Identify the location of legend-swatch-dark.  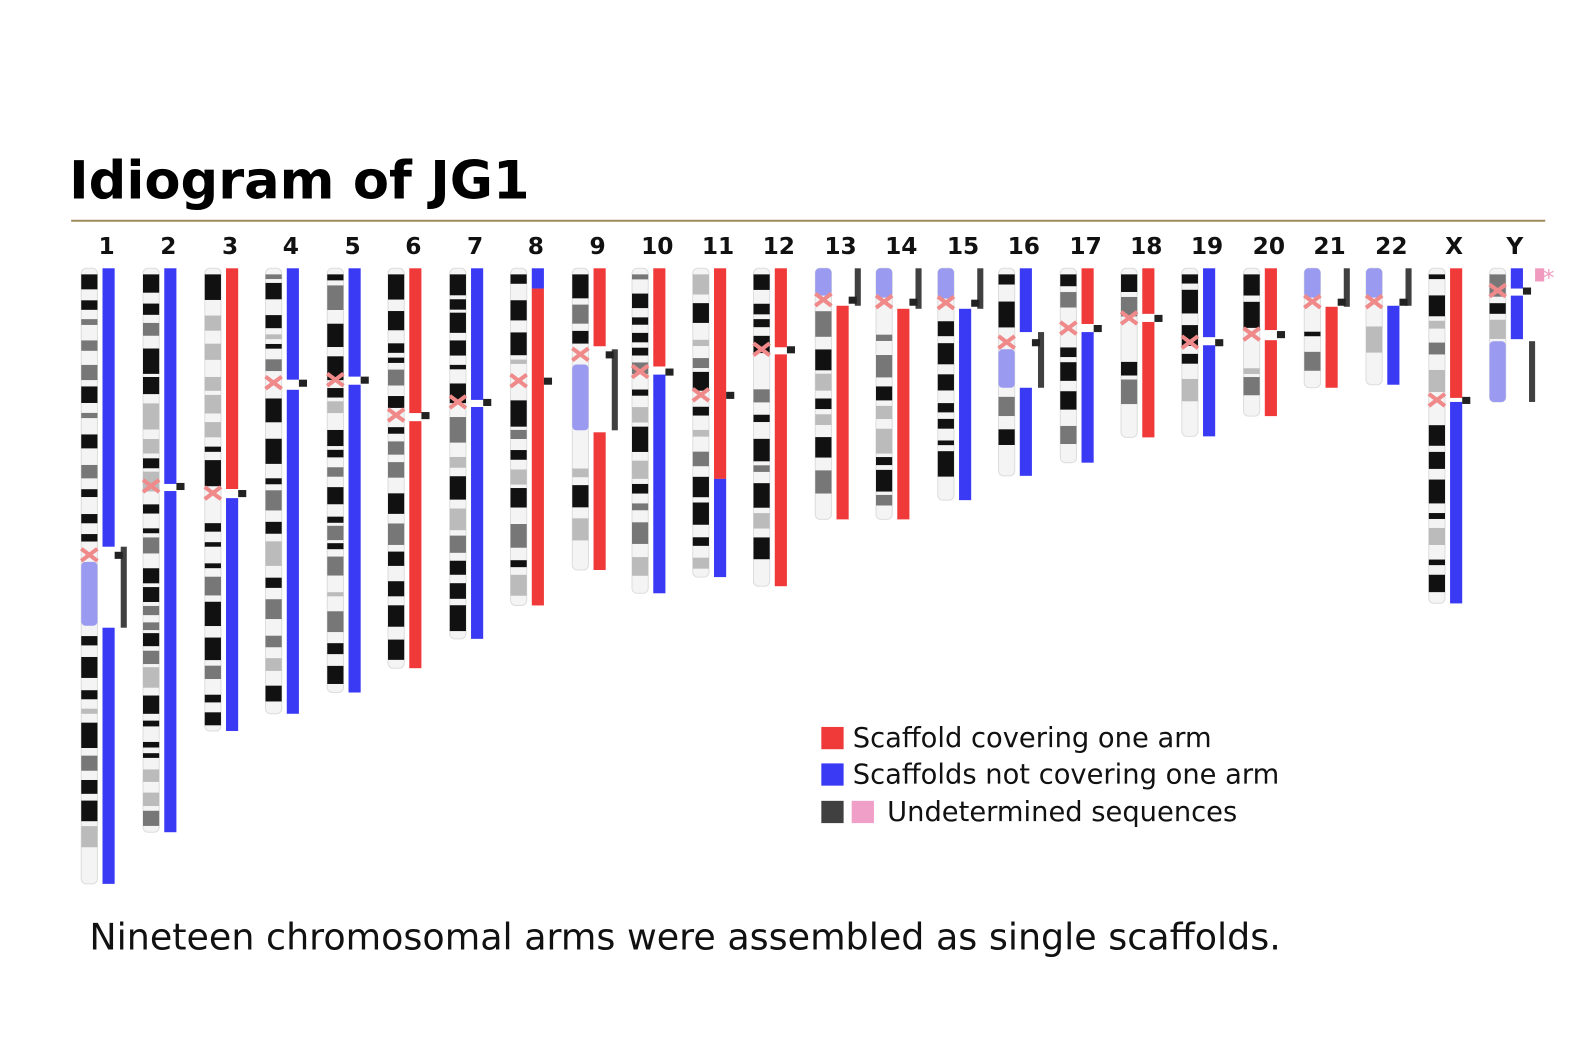
(832, 812).